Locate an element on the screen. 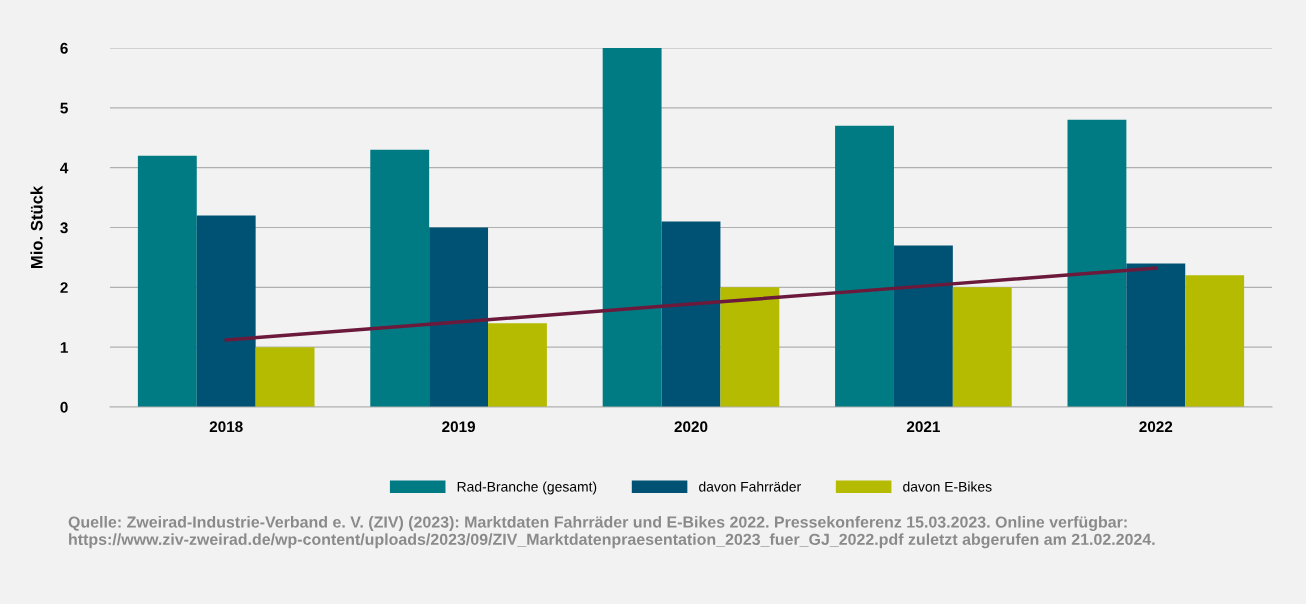 This screenshot has height=604, width=1306. legend-label: davon E-Bikes is located at coordinates (947, 486).